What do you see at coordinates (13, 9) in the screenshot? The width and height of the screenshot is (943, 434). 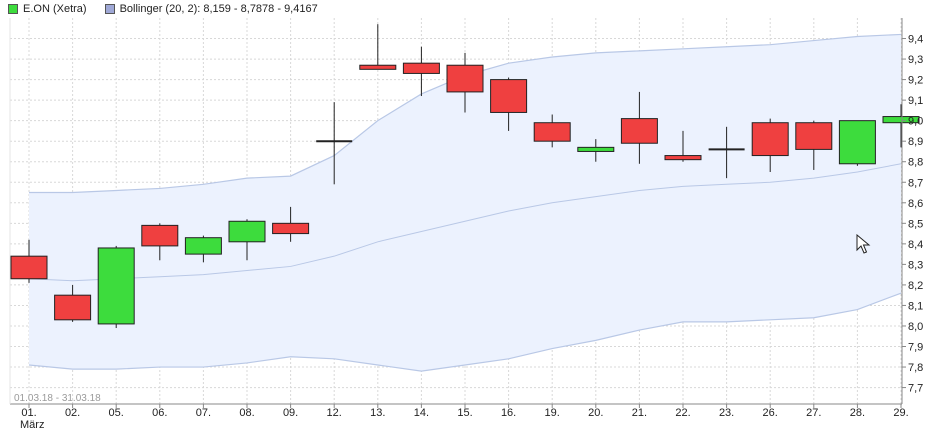 I see `legend-swatch-eon` at bounding box center [13, 9].